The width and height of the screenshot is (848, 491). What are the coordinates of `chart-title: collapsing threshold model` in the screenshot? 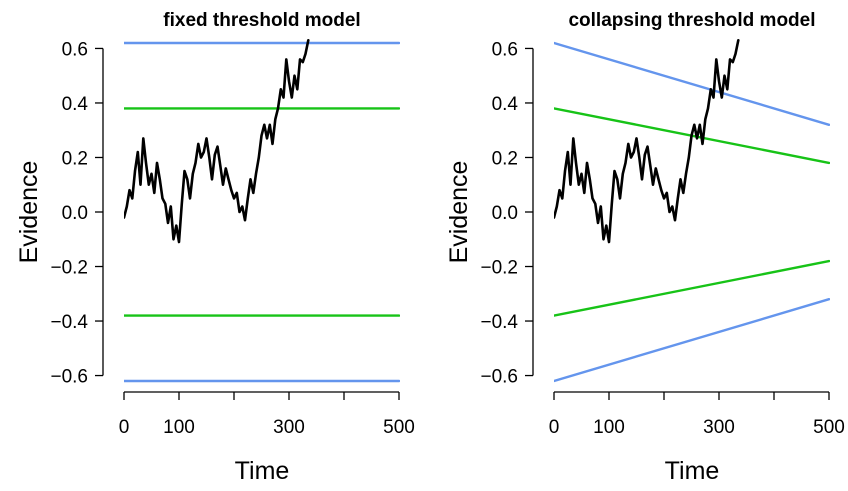 It's located at (691, 20).